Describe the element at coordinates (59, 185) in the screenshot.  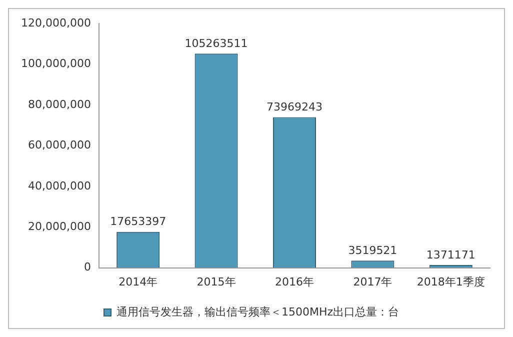
I see `y-tick-label: 40,000,000` at that location.